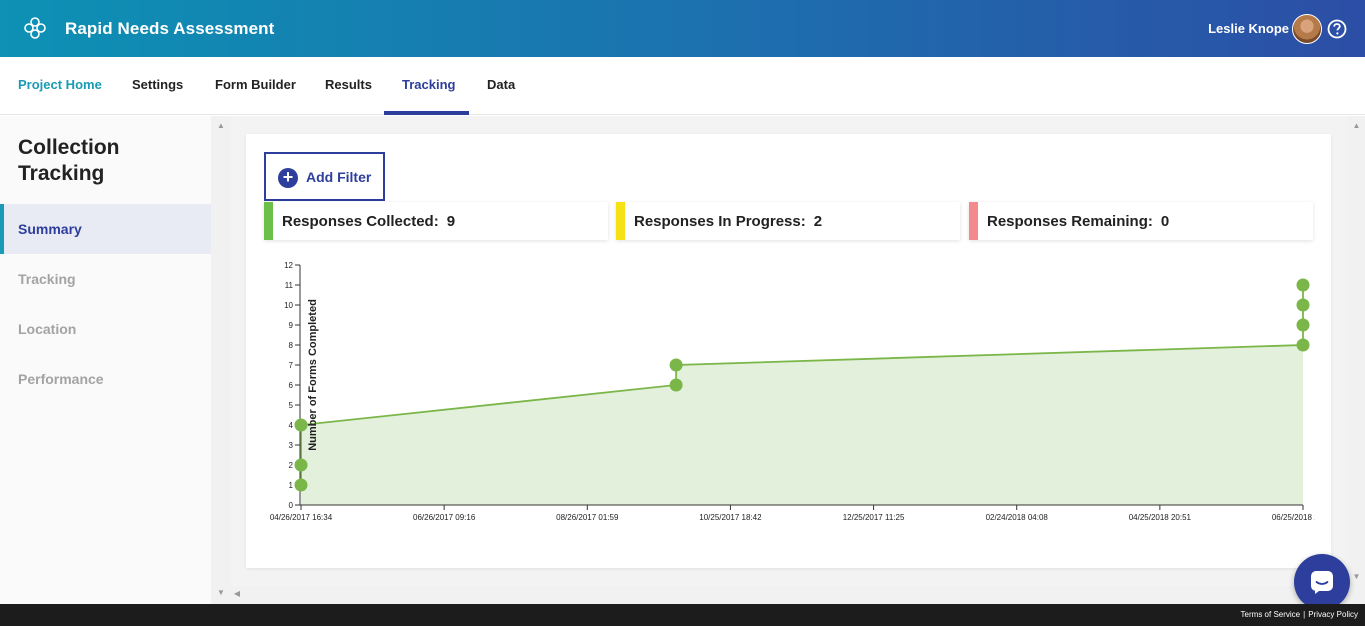 Image resolution: width=1365 pixels, height=626 pixels. Describe the element at coordinates (289, 285) in the screenshot. I see `y-tick-label: 11` at that location.